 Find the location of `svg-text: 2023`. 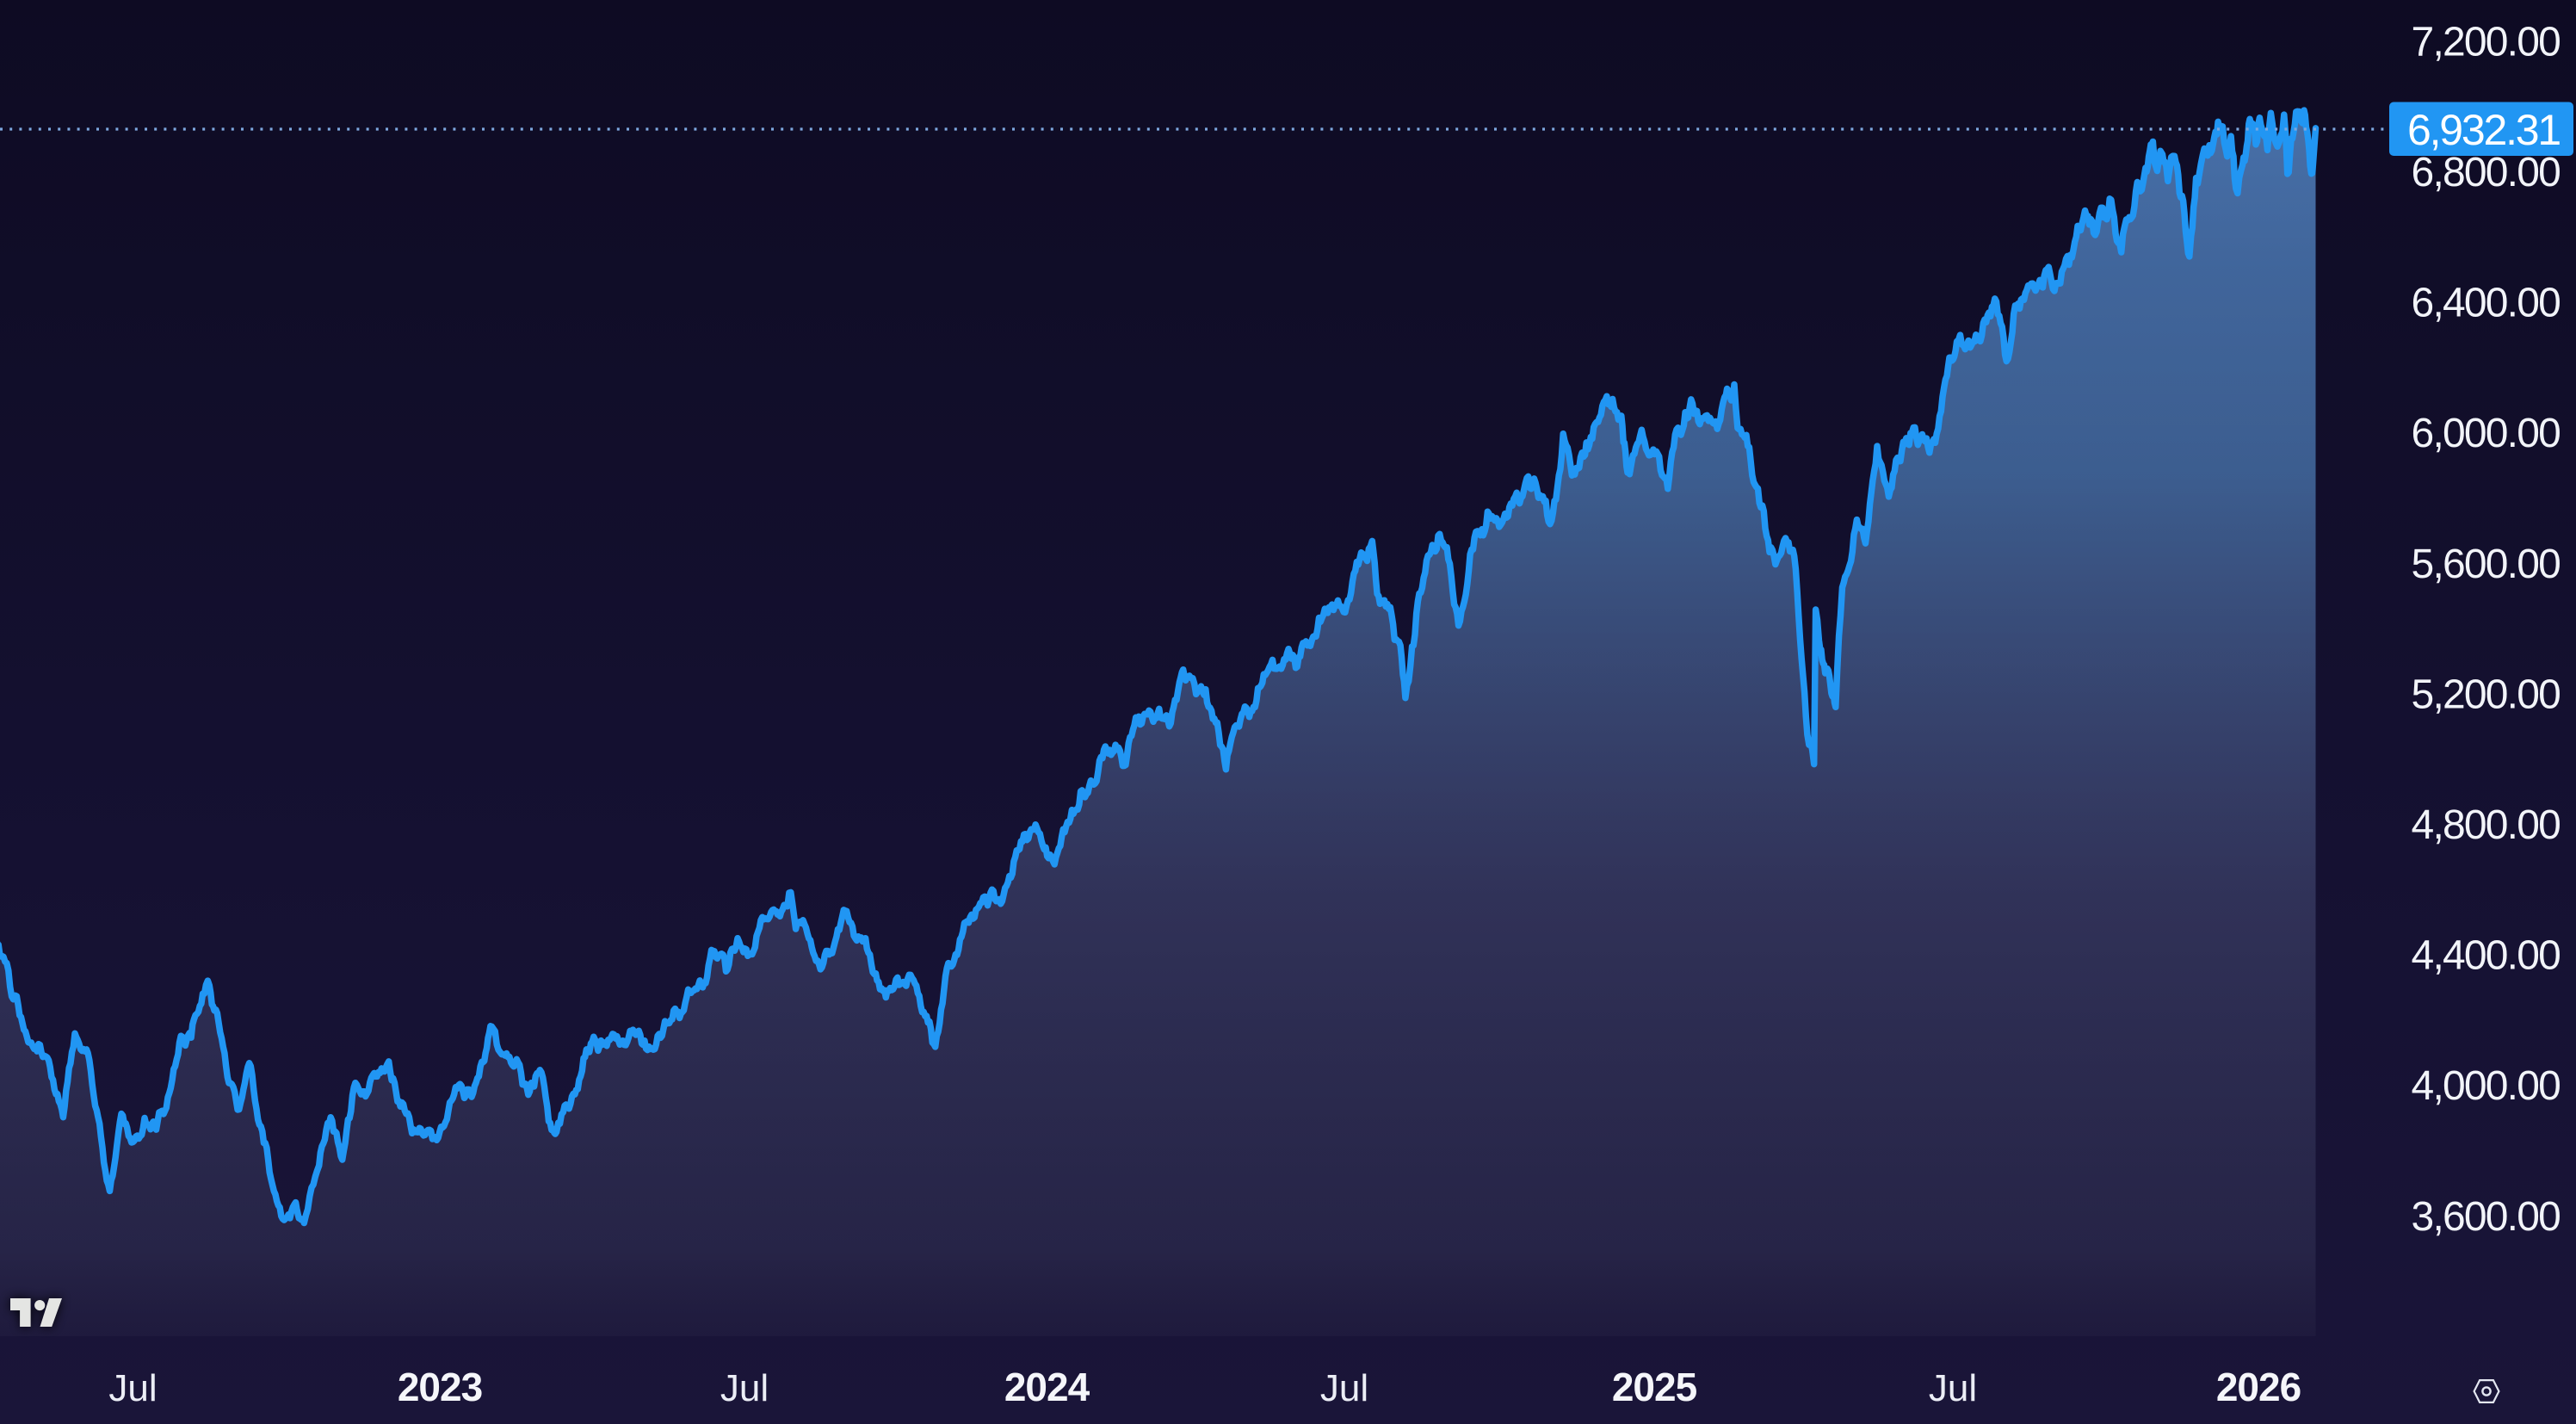

svg-text: 2023 is located at coordinates (440, 1387).